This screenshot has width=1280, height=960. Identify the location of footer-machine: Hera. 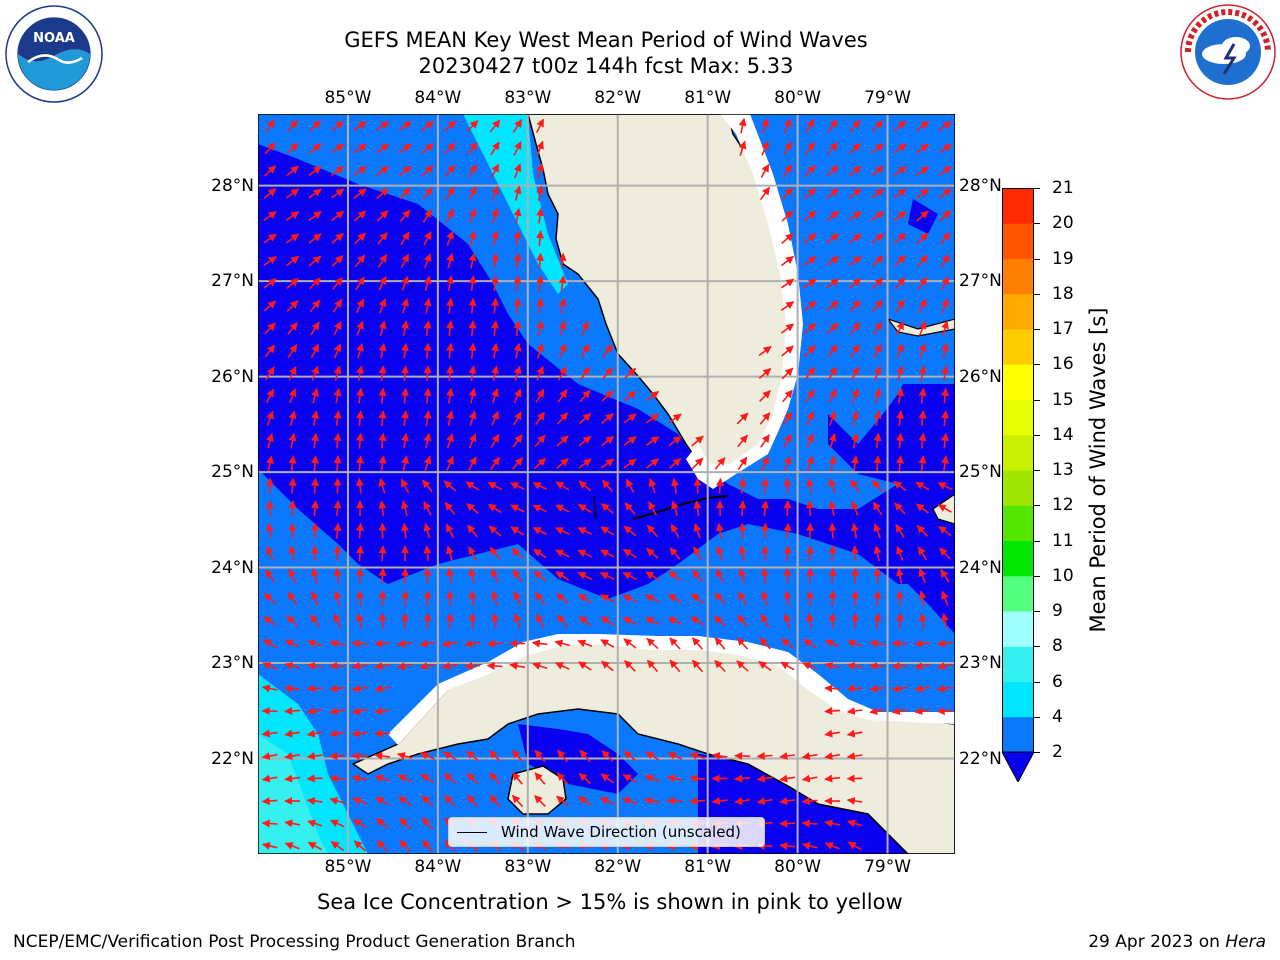
(1245, 942).